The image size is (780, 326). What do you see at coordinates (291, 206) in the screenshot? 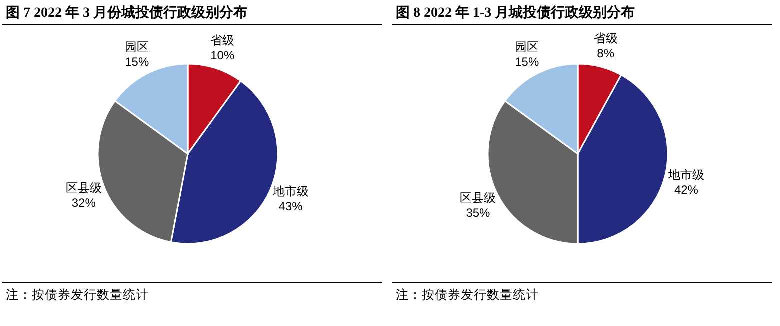
I see `data-label: 43%` at bounding box center [291, 206].